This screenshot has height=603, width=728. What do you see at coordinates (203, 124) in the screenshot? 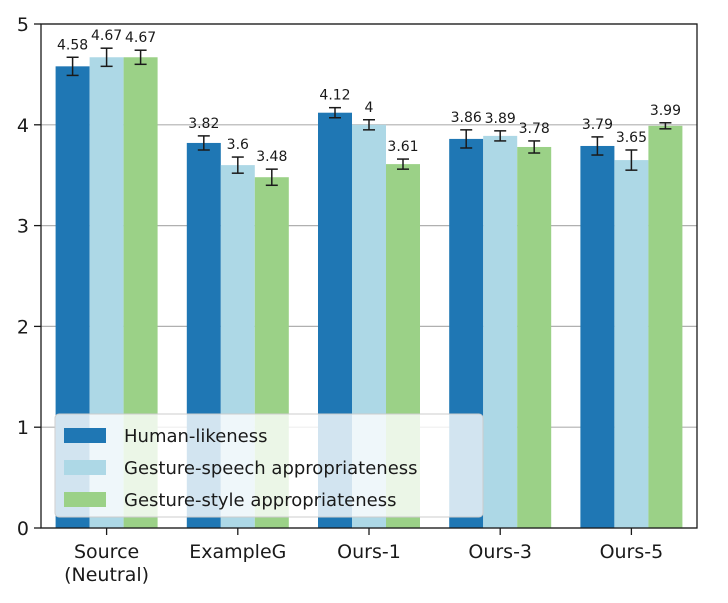
I see `data-label: 3.82` at bounding box center [203, 124].